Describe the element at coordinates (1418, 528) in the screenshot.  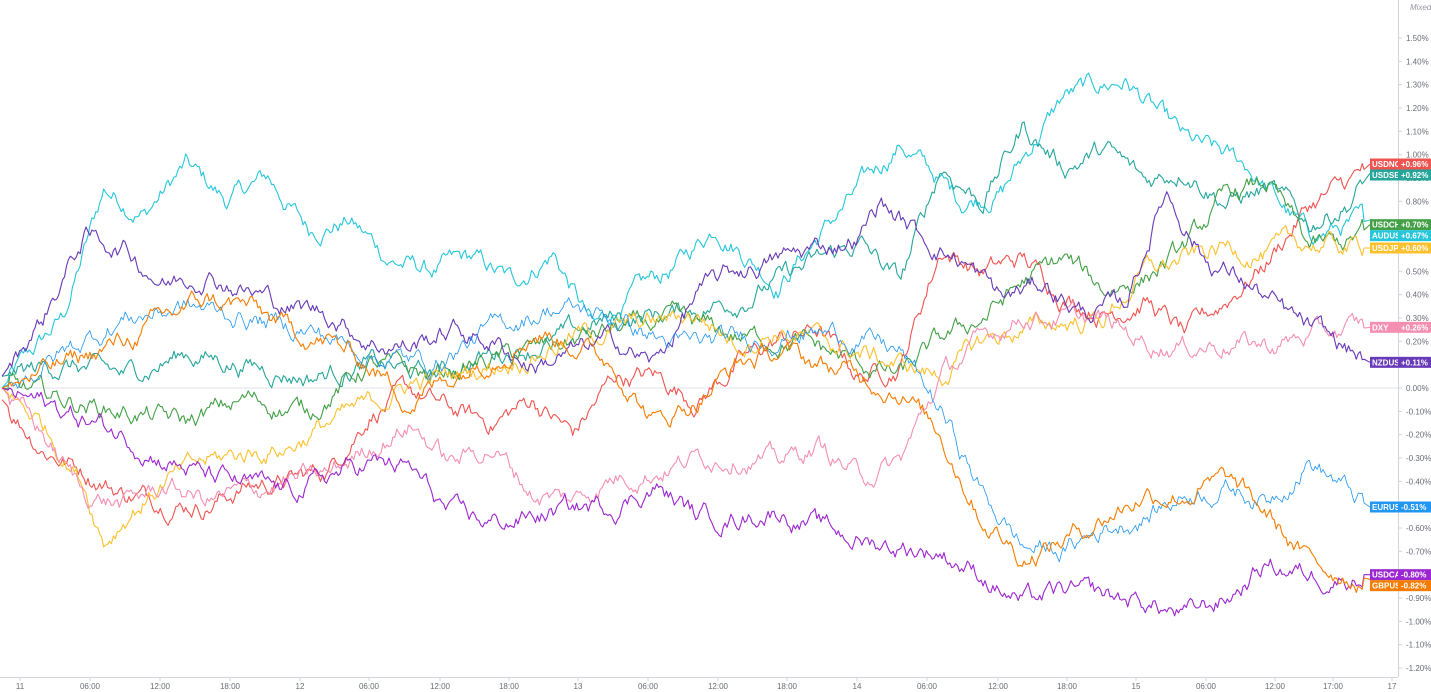
I see `y-tick-label: -0.60%` at that location.